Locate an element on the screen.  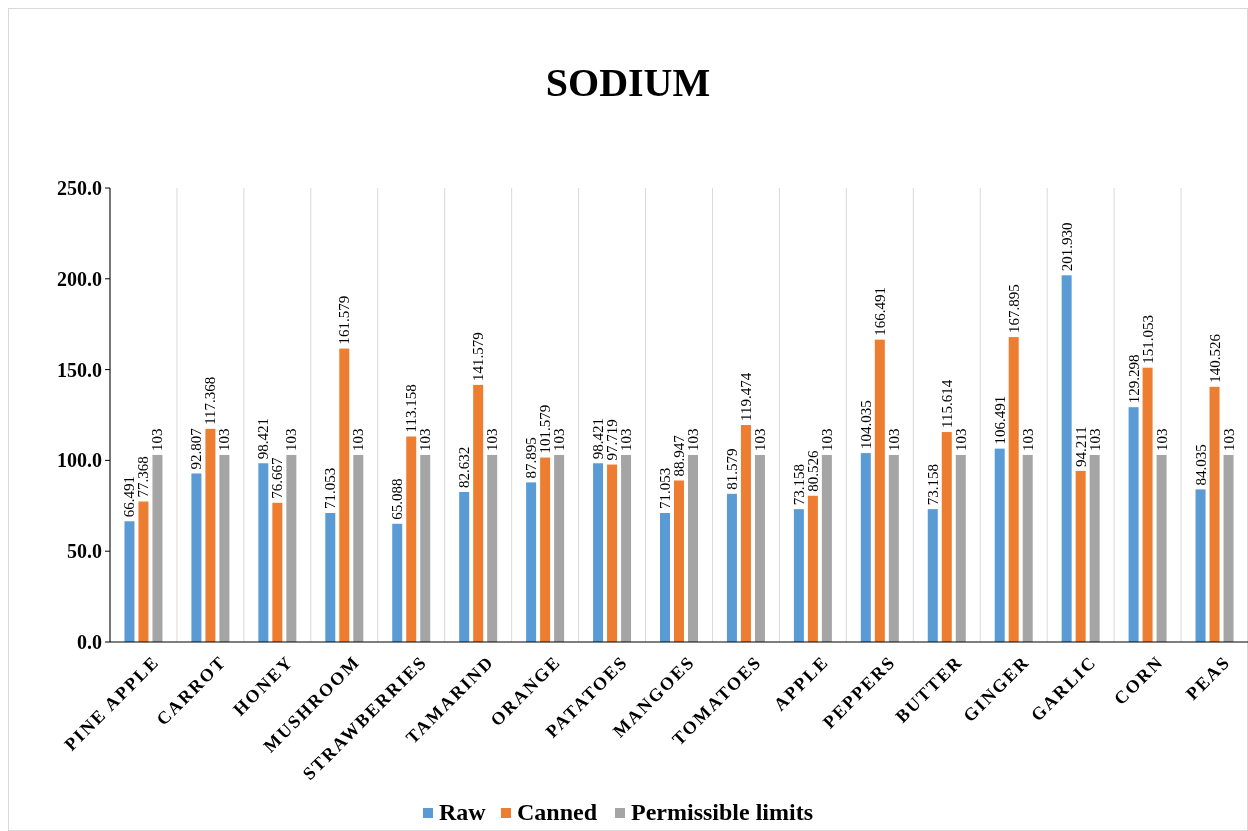
data-label: 167.895 is located at coordinates (1013, 309).